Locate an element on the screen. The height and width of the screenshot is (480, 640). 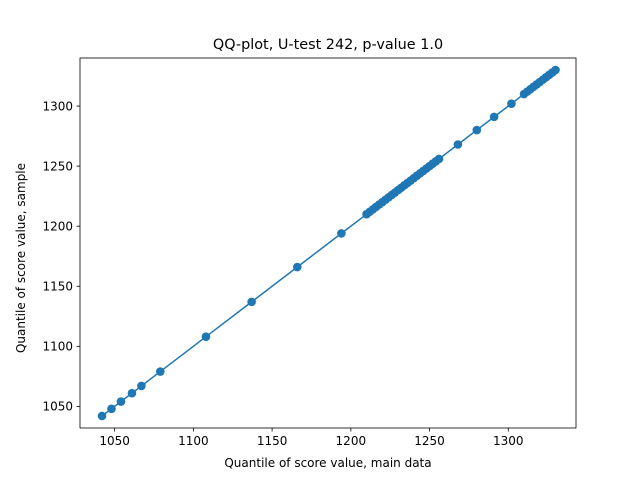
x-axis: 1050 1100 1150 1200 1250 1300 is located at coordinates (311, 438).